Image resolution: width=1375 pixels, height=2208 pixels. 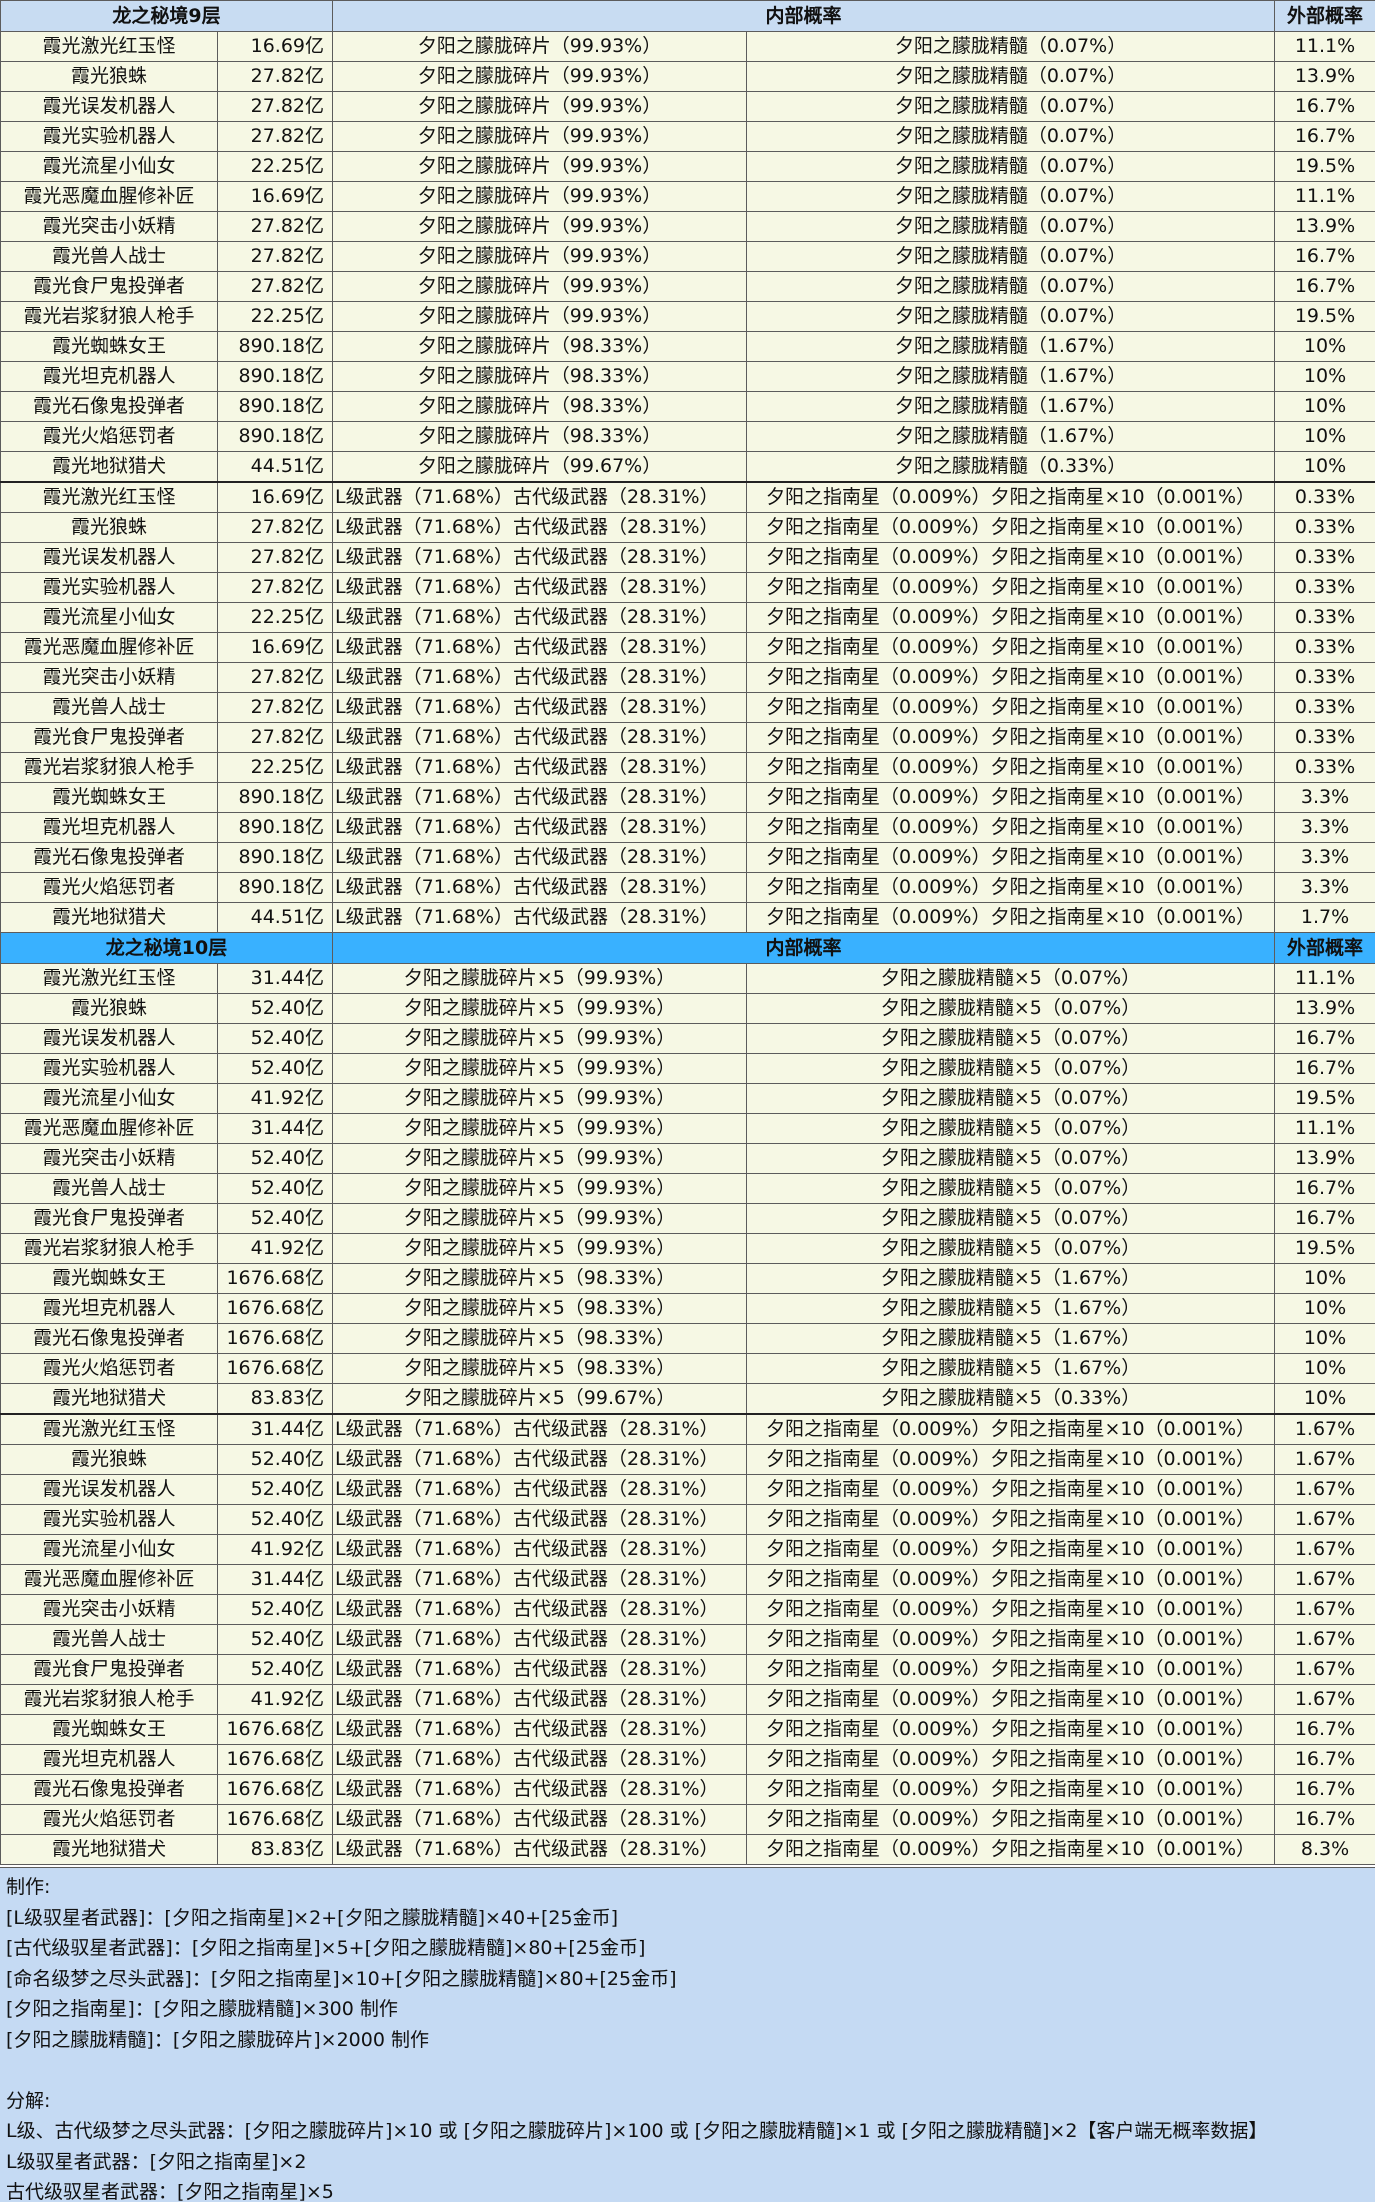 What do you see at coordinates (1325, 888) in the screenshot?
I see `outer-probability: 3.3%` at bounding box center [1325, 888].